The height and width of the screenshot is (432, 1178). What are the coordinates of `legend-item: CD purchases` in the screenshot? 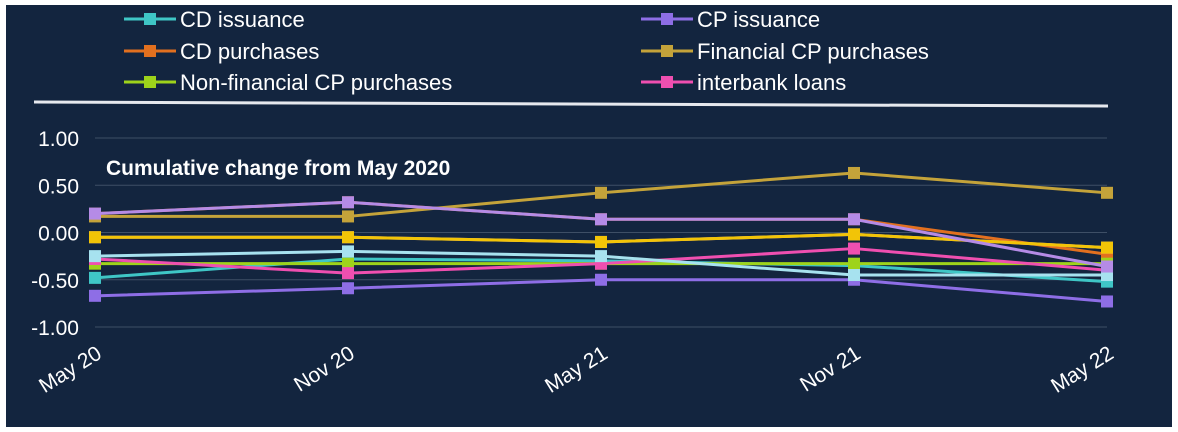 It's located at (221, 51).